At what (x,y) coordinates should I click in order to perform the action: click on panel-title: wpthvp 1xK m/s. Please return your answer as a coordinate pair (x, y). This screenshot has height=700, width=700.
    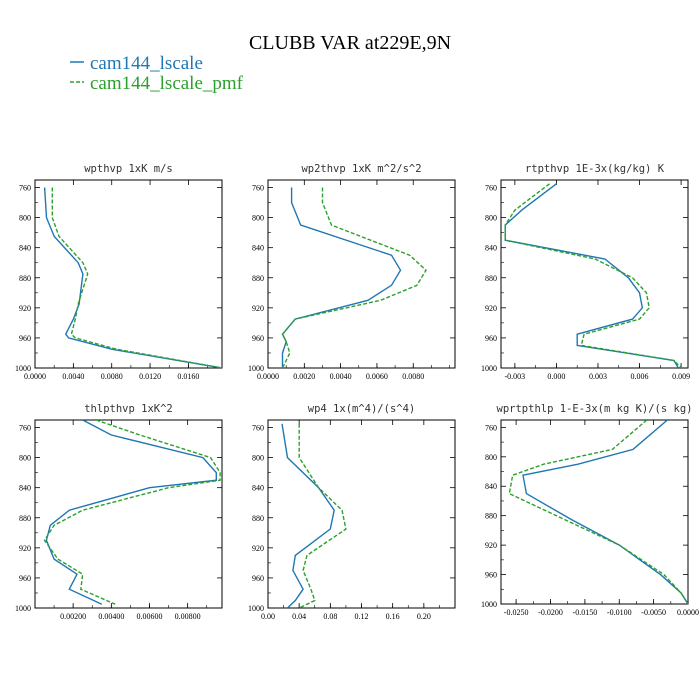
    Looking at the image, I should click on (128, 169).